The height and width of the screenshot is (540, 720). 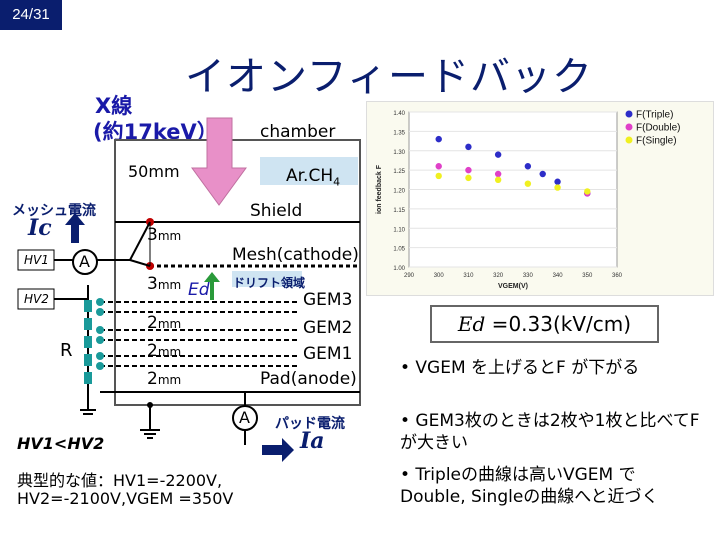 What do you see at coordinates (399, 230) in the screenshot?
I see `y-tick-label: 1.10` at bounding box center [399, 230].